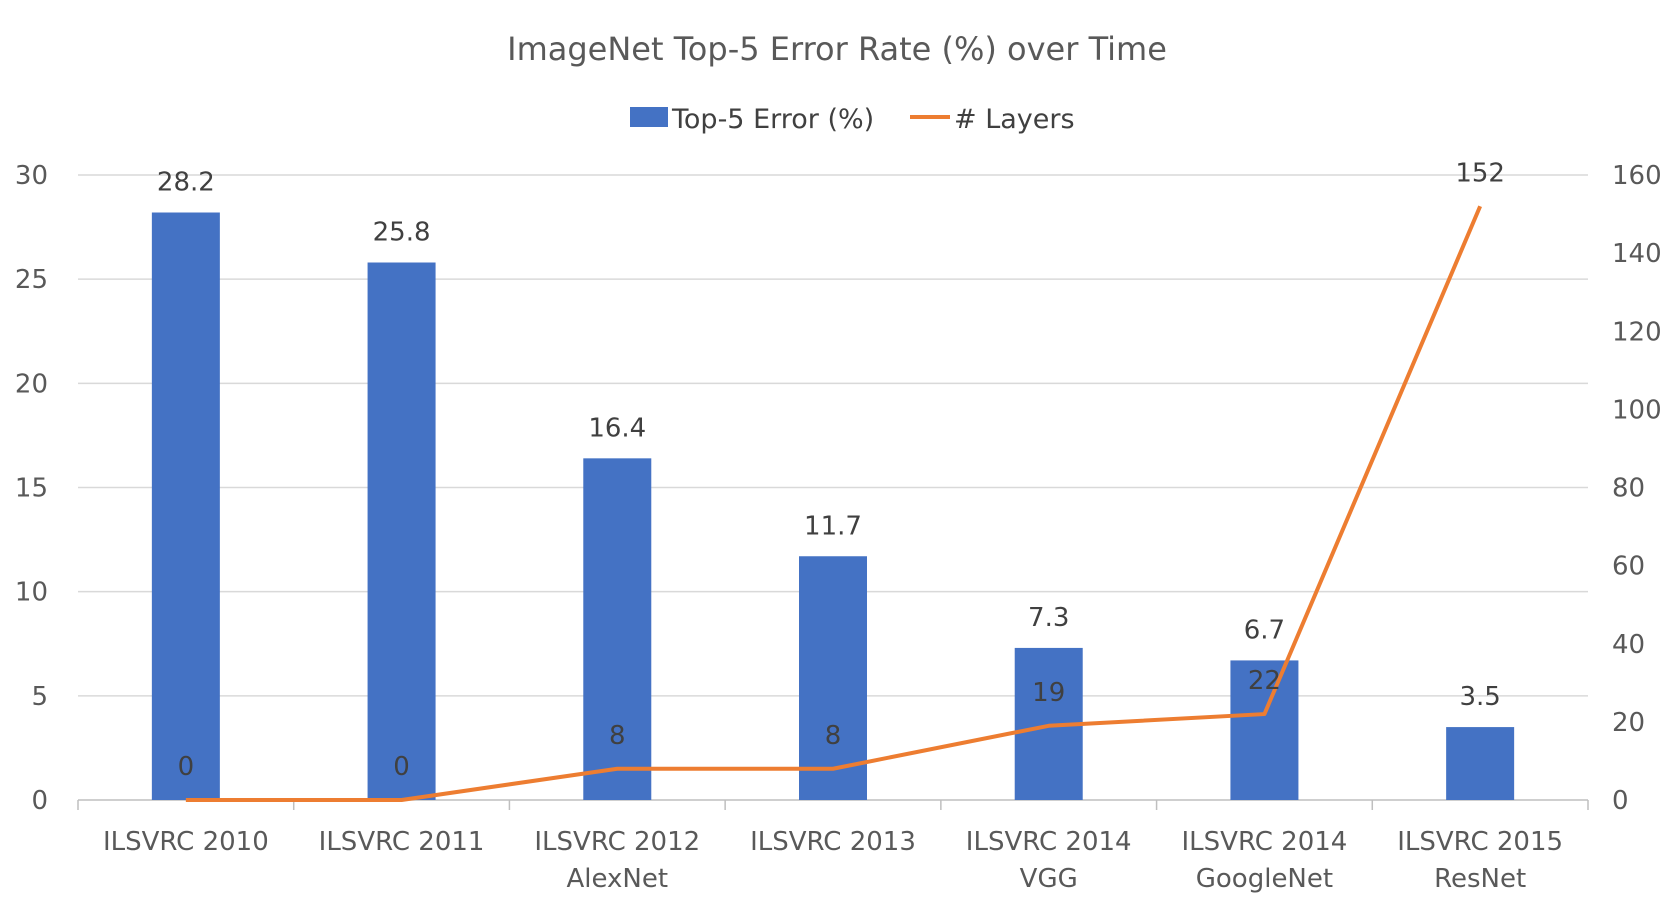 The height and width of the screenshot is (910, 1674). I want to click on left-tick-label: 5, so click(39, 697).